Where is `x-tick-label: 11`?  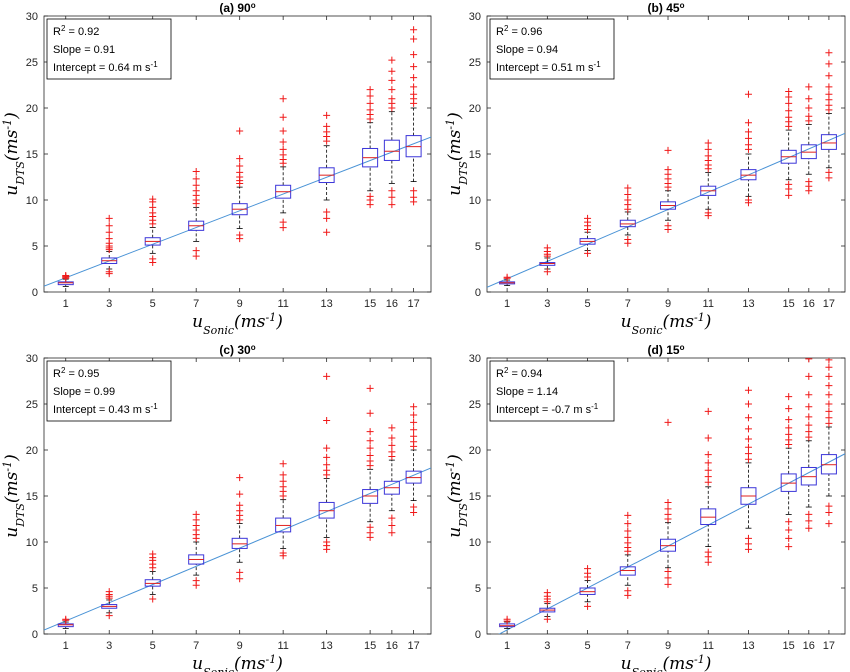 x-tick-label: 11 is located at coordinates (708, 646).